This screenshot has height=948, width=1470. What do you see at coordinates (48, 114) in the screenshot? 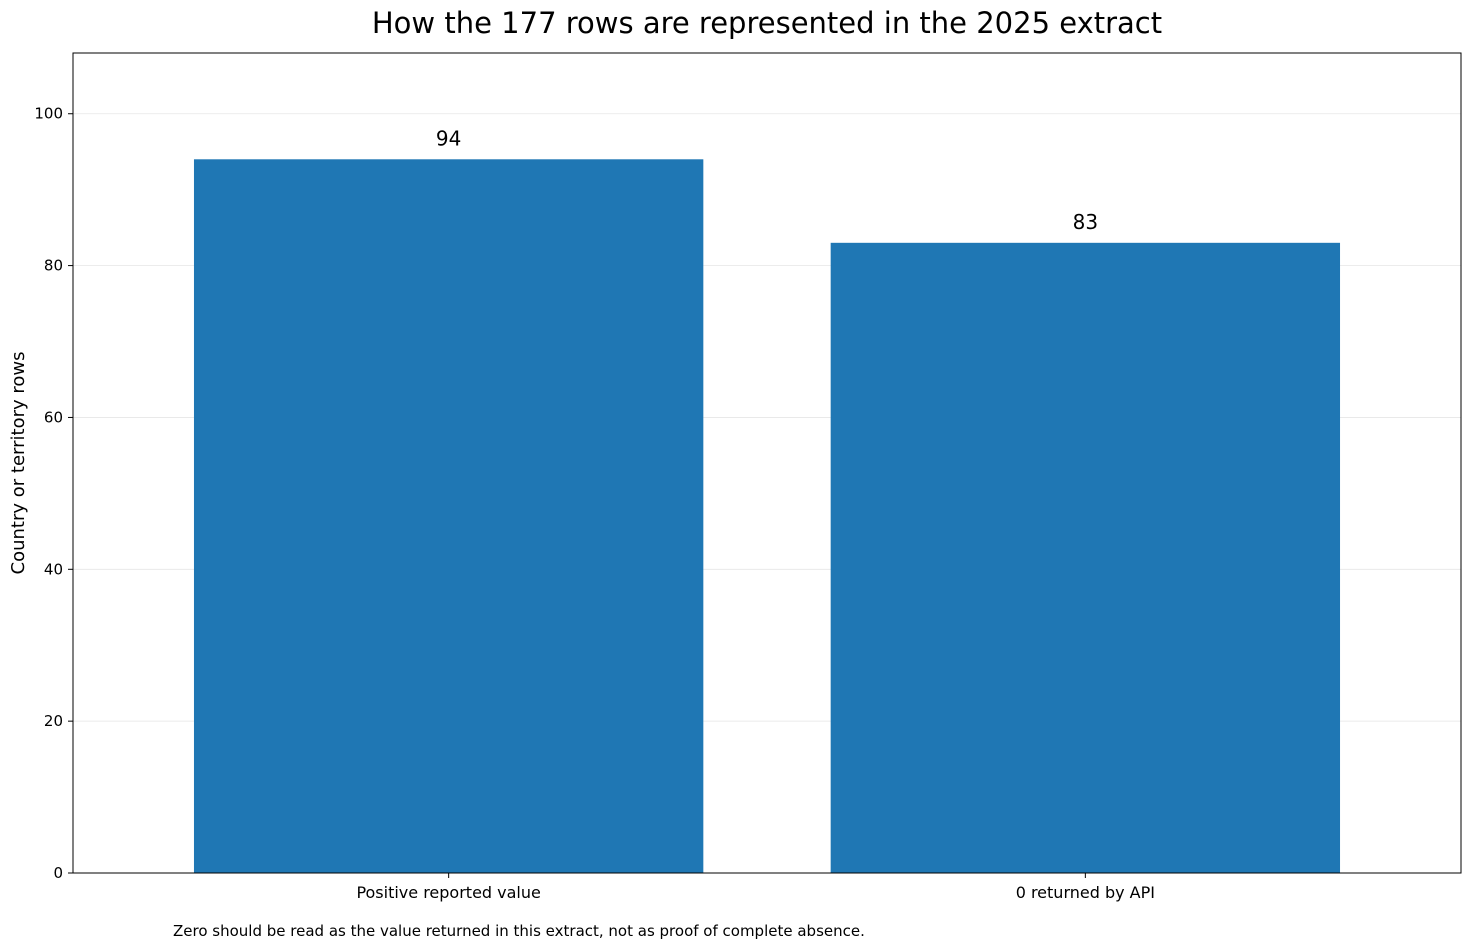
I see `y-tick-label: 100` at bounding box center [48, 114].